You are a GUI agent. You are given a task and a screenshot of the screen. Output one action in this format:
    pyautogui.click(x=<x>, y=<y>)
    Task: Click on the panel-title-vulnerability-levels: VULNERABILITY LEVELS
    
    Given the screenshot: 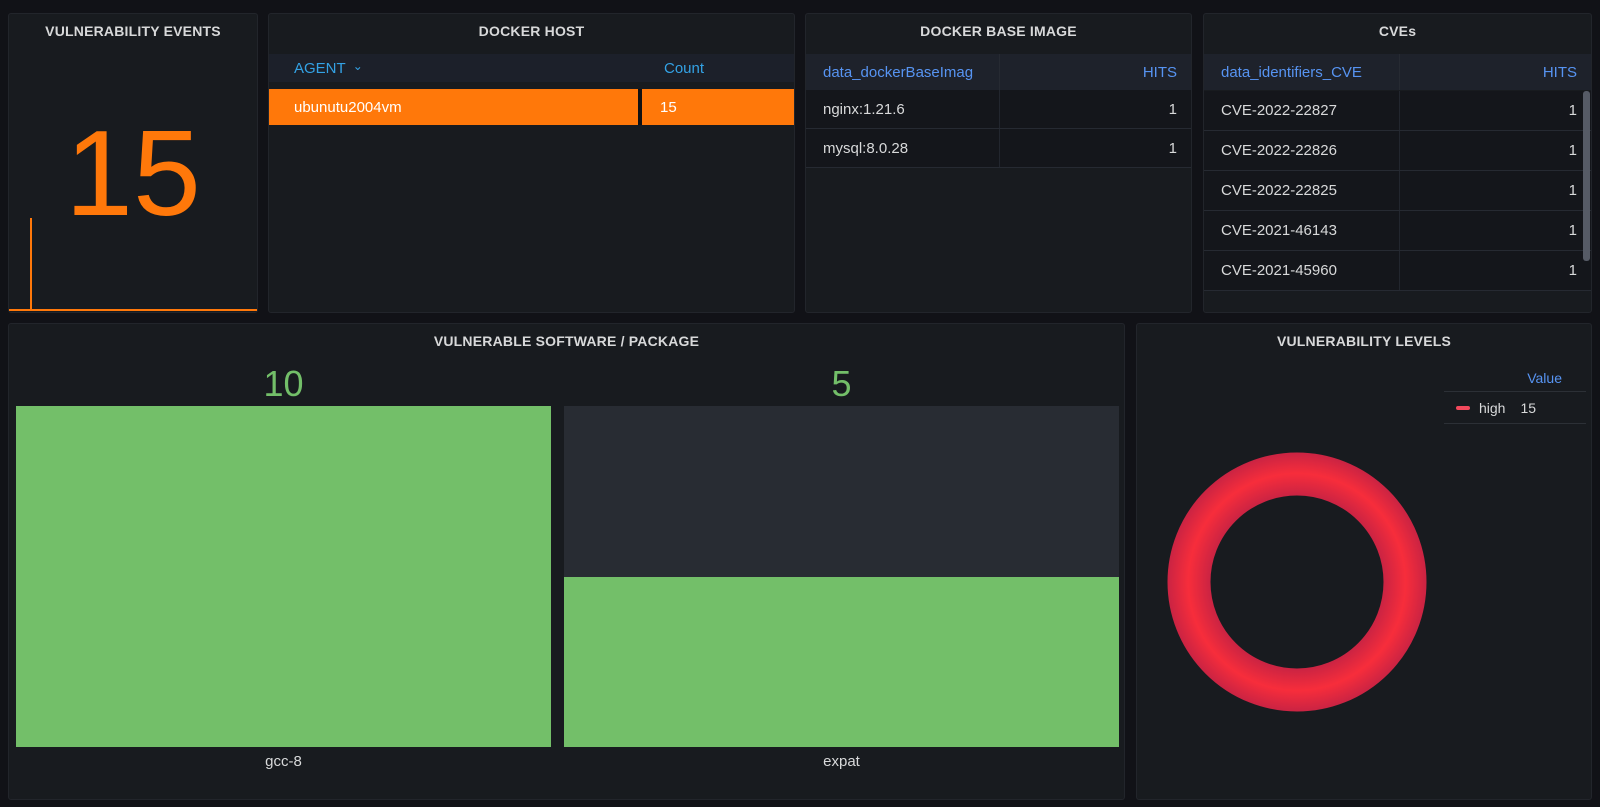 What is the action you would take?
    pyautogui.click(x=1364, y=341)
    